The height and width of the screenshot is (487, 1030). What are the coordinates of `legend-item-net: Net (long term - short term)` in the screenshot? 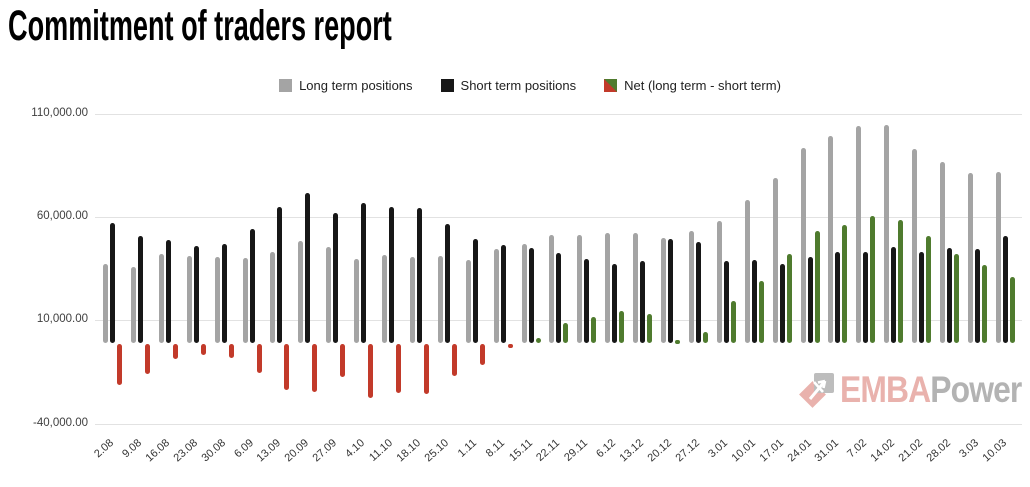 It's located at (692, 85).